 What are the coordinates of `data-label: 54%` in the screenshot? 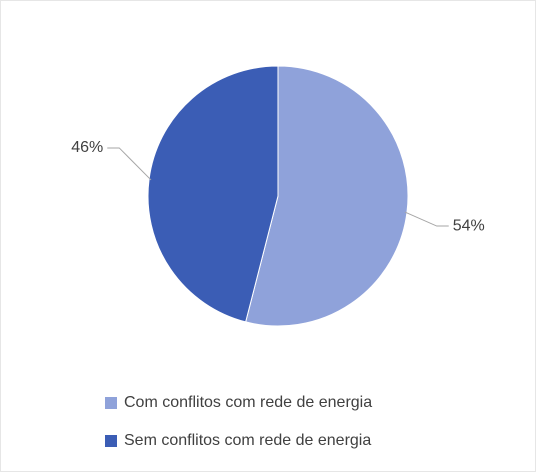 It's located at (469, 225).